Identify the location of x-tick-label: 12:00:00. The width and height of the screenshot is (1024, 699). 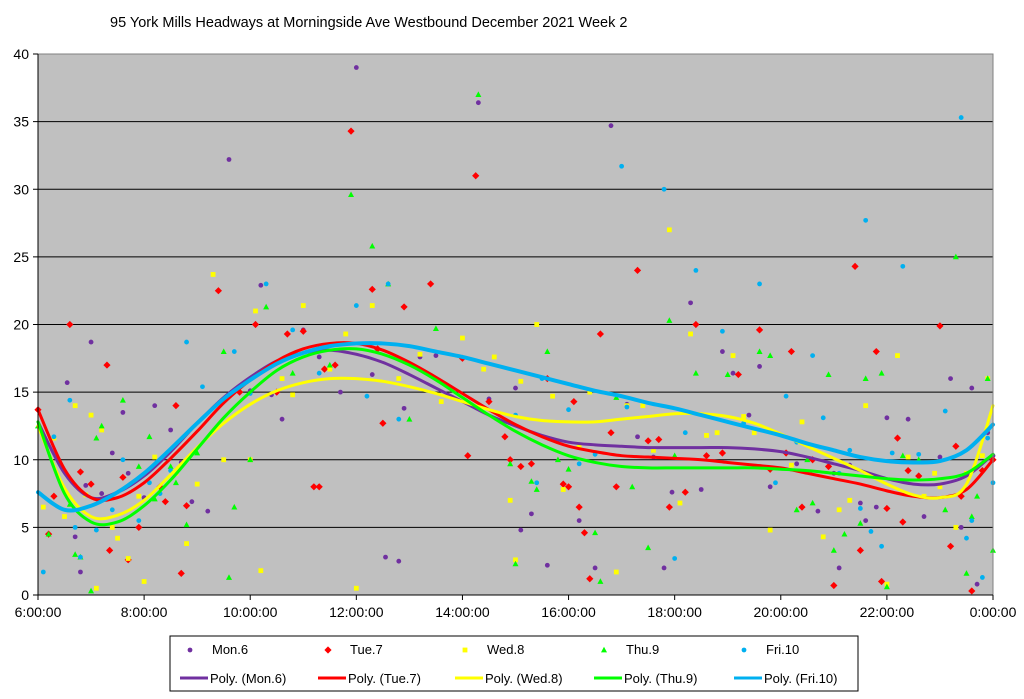
(356, 612).